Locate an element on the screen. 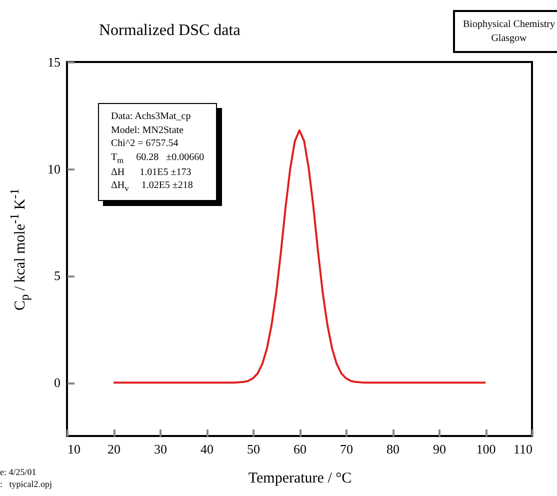  text: Data: Achs3Mat_cp Model: MN2State Chi^2 = 6757.54 T$_{m}$ 60.28 ±0.00660 ΔH 1.01E5 ±173 ΔH$_{v}$ 1.02E5 ±218 is located at coordinates (157, 152).